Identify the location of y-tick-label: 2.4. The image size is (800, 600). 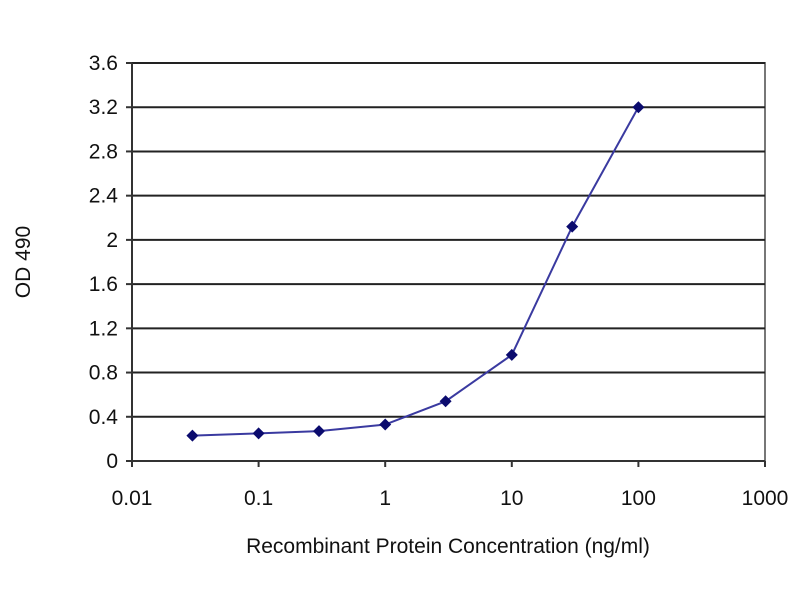
(104, 196).